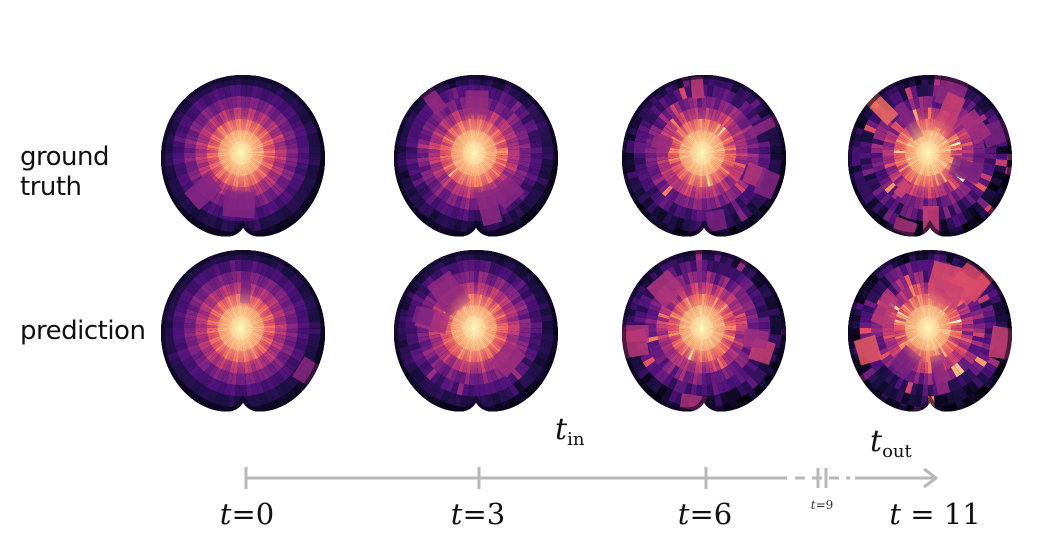 The width and height of the screenshot is (1063, 552). Describe the element at coordinates (822, 505) in the screenshot. I see `tick-label-t9: t=9` at that location.